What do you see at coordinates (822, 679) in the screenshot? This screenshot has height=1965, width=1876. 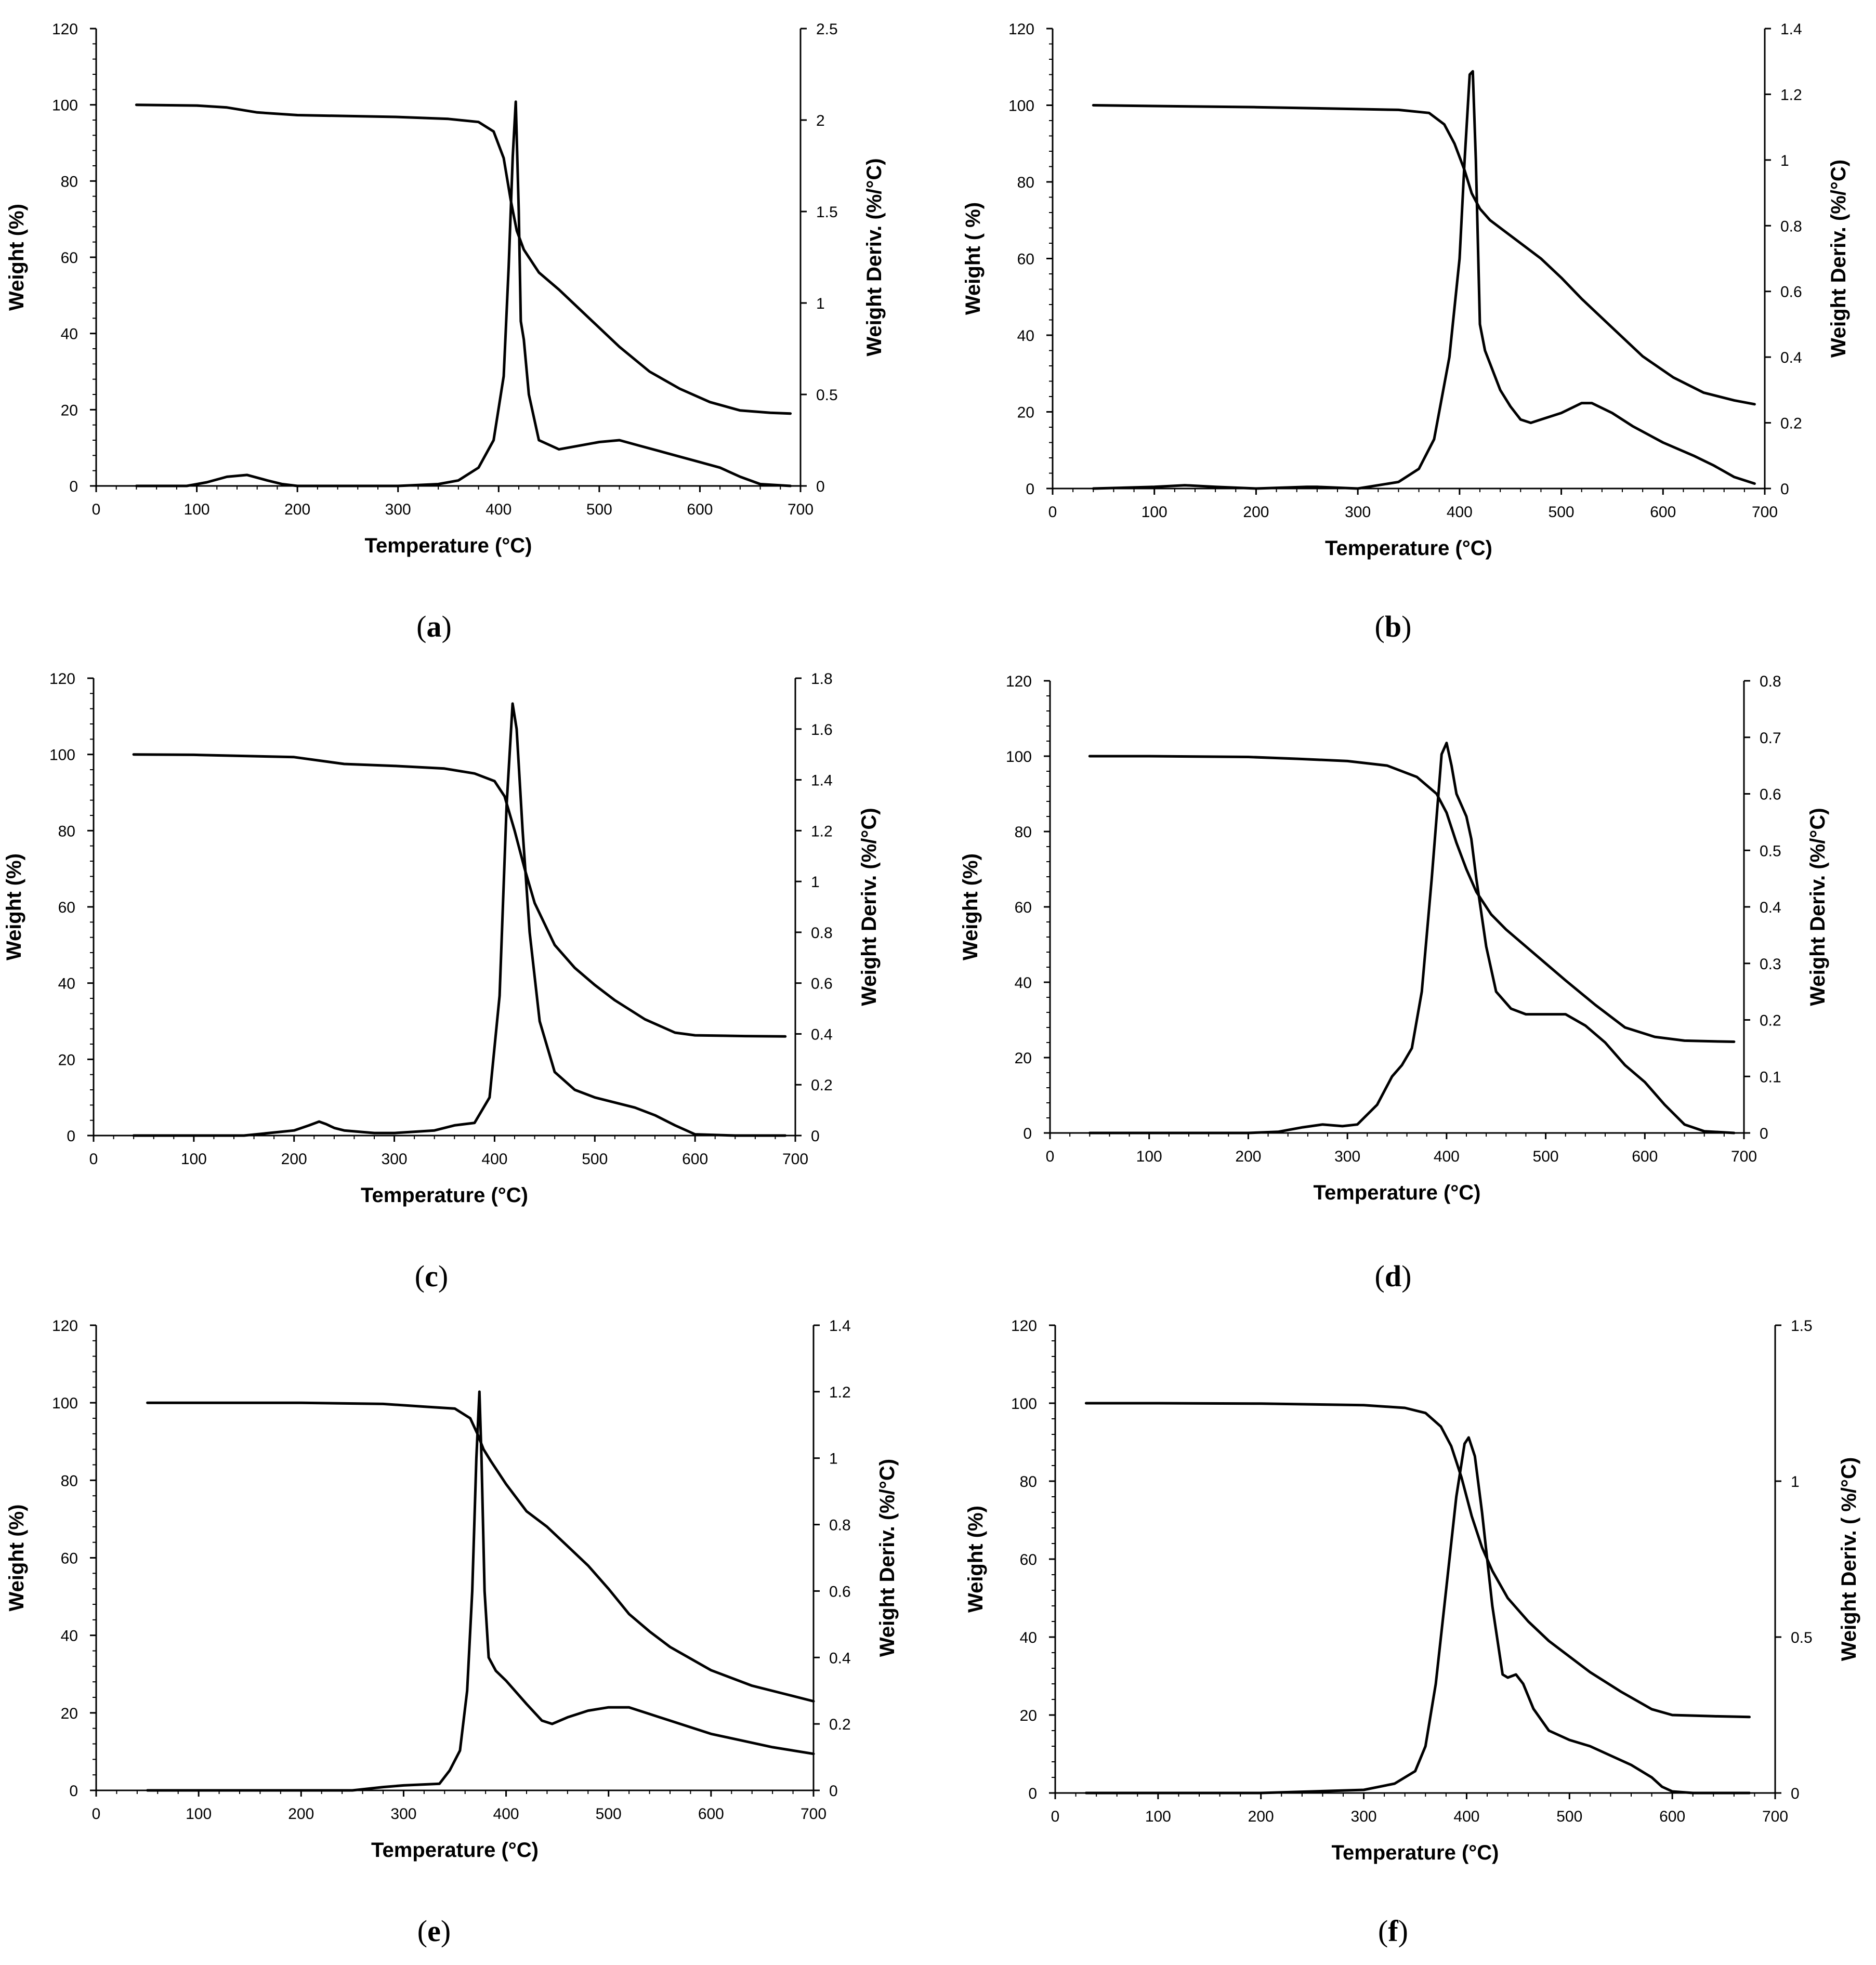 I see `y2-tick-label: 1.8` at bounding box center [822, 679].